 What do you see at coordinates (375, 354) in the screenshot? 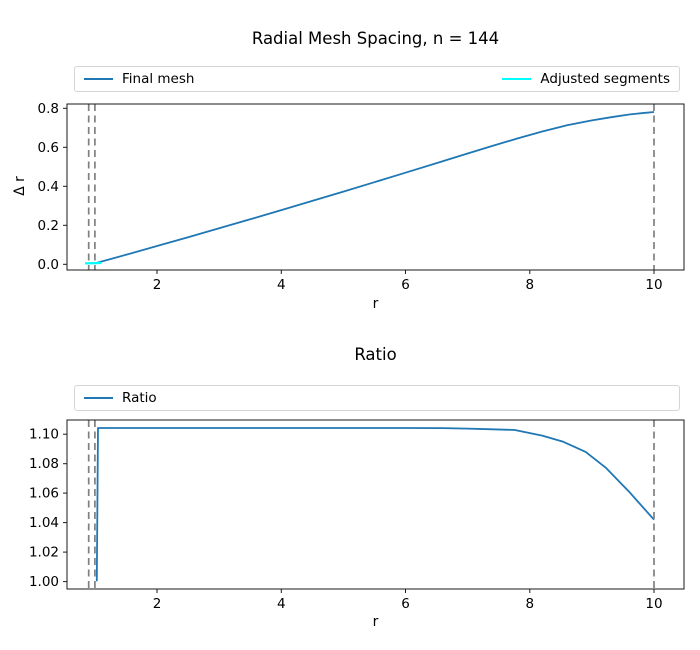
I see `bottom-chart-title: Ratio` at bounding box center [375, 354].